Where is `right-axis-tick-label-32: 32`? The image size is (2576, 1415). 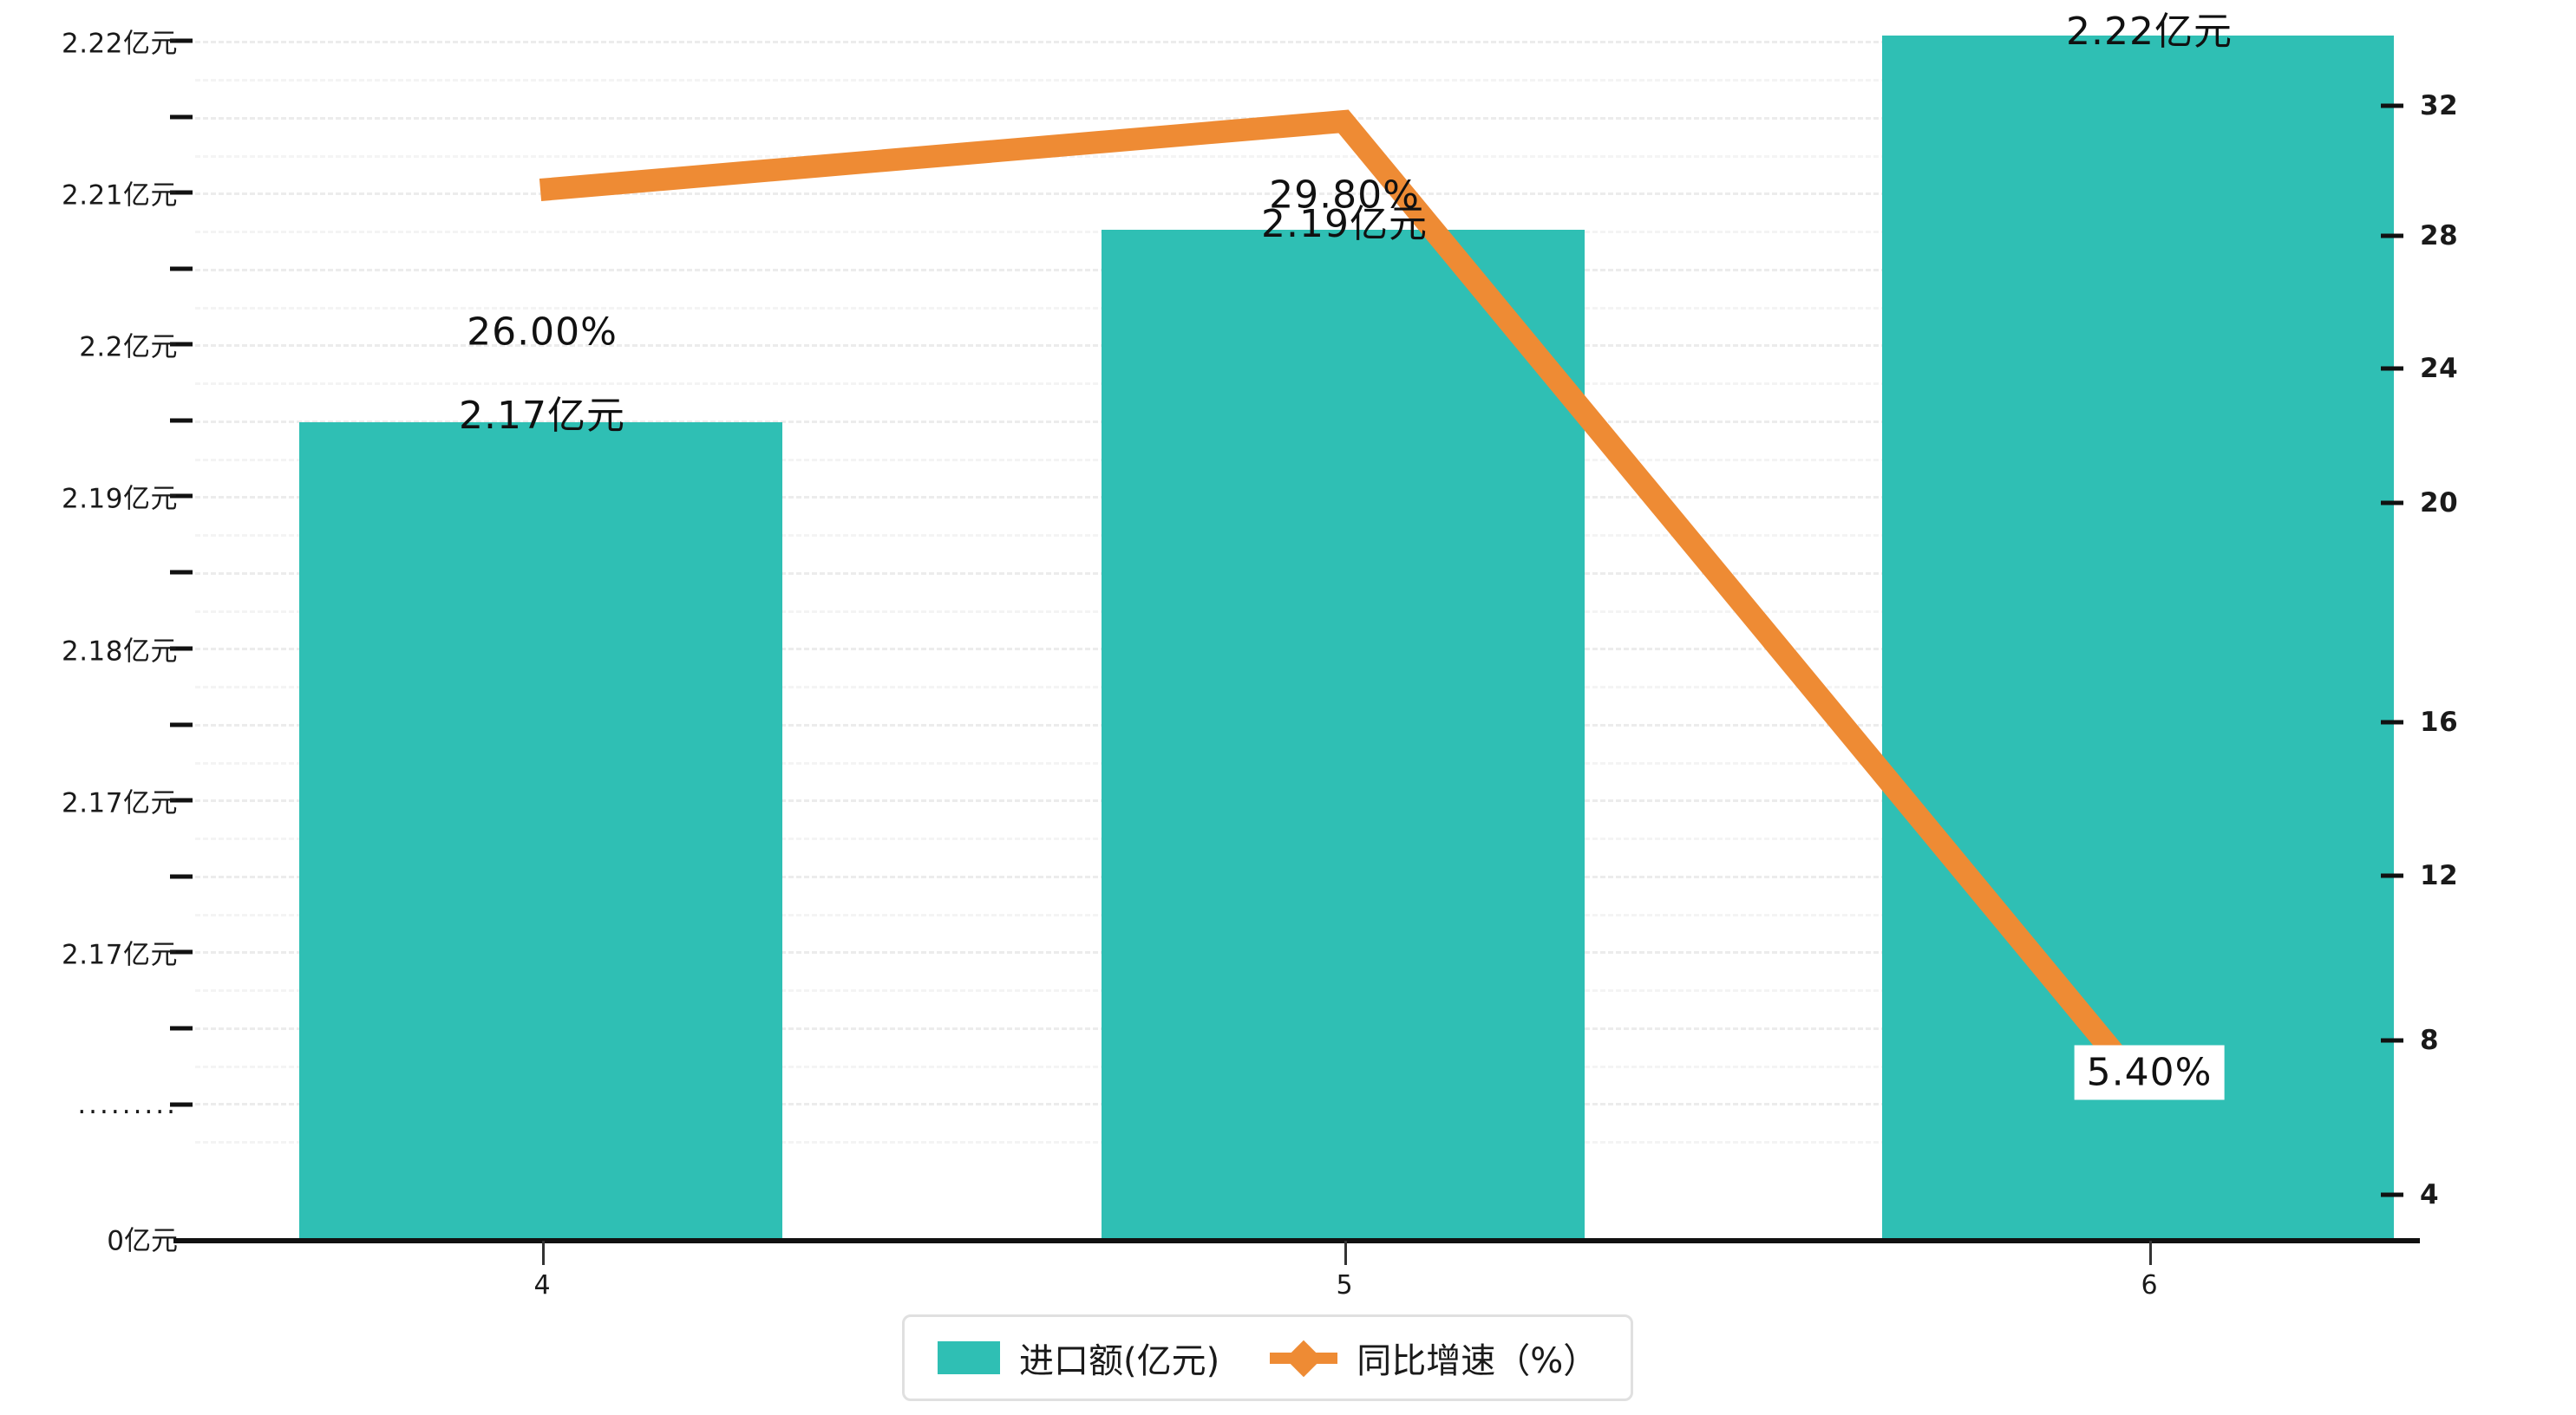 right-axis-tick-label-32: 32 is located at coordinates (2439, 105).